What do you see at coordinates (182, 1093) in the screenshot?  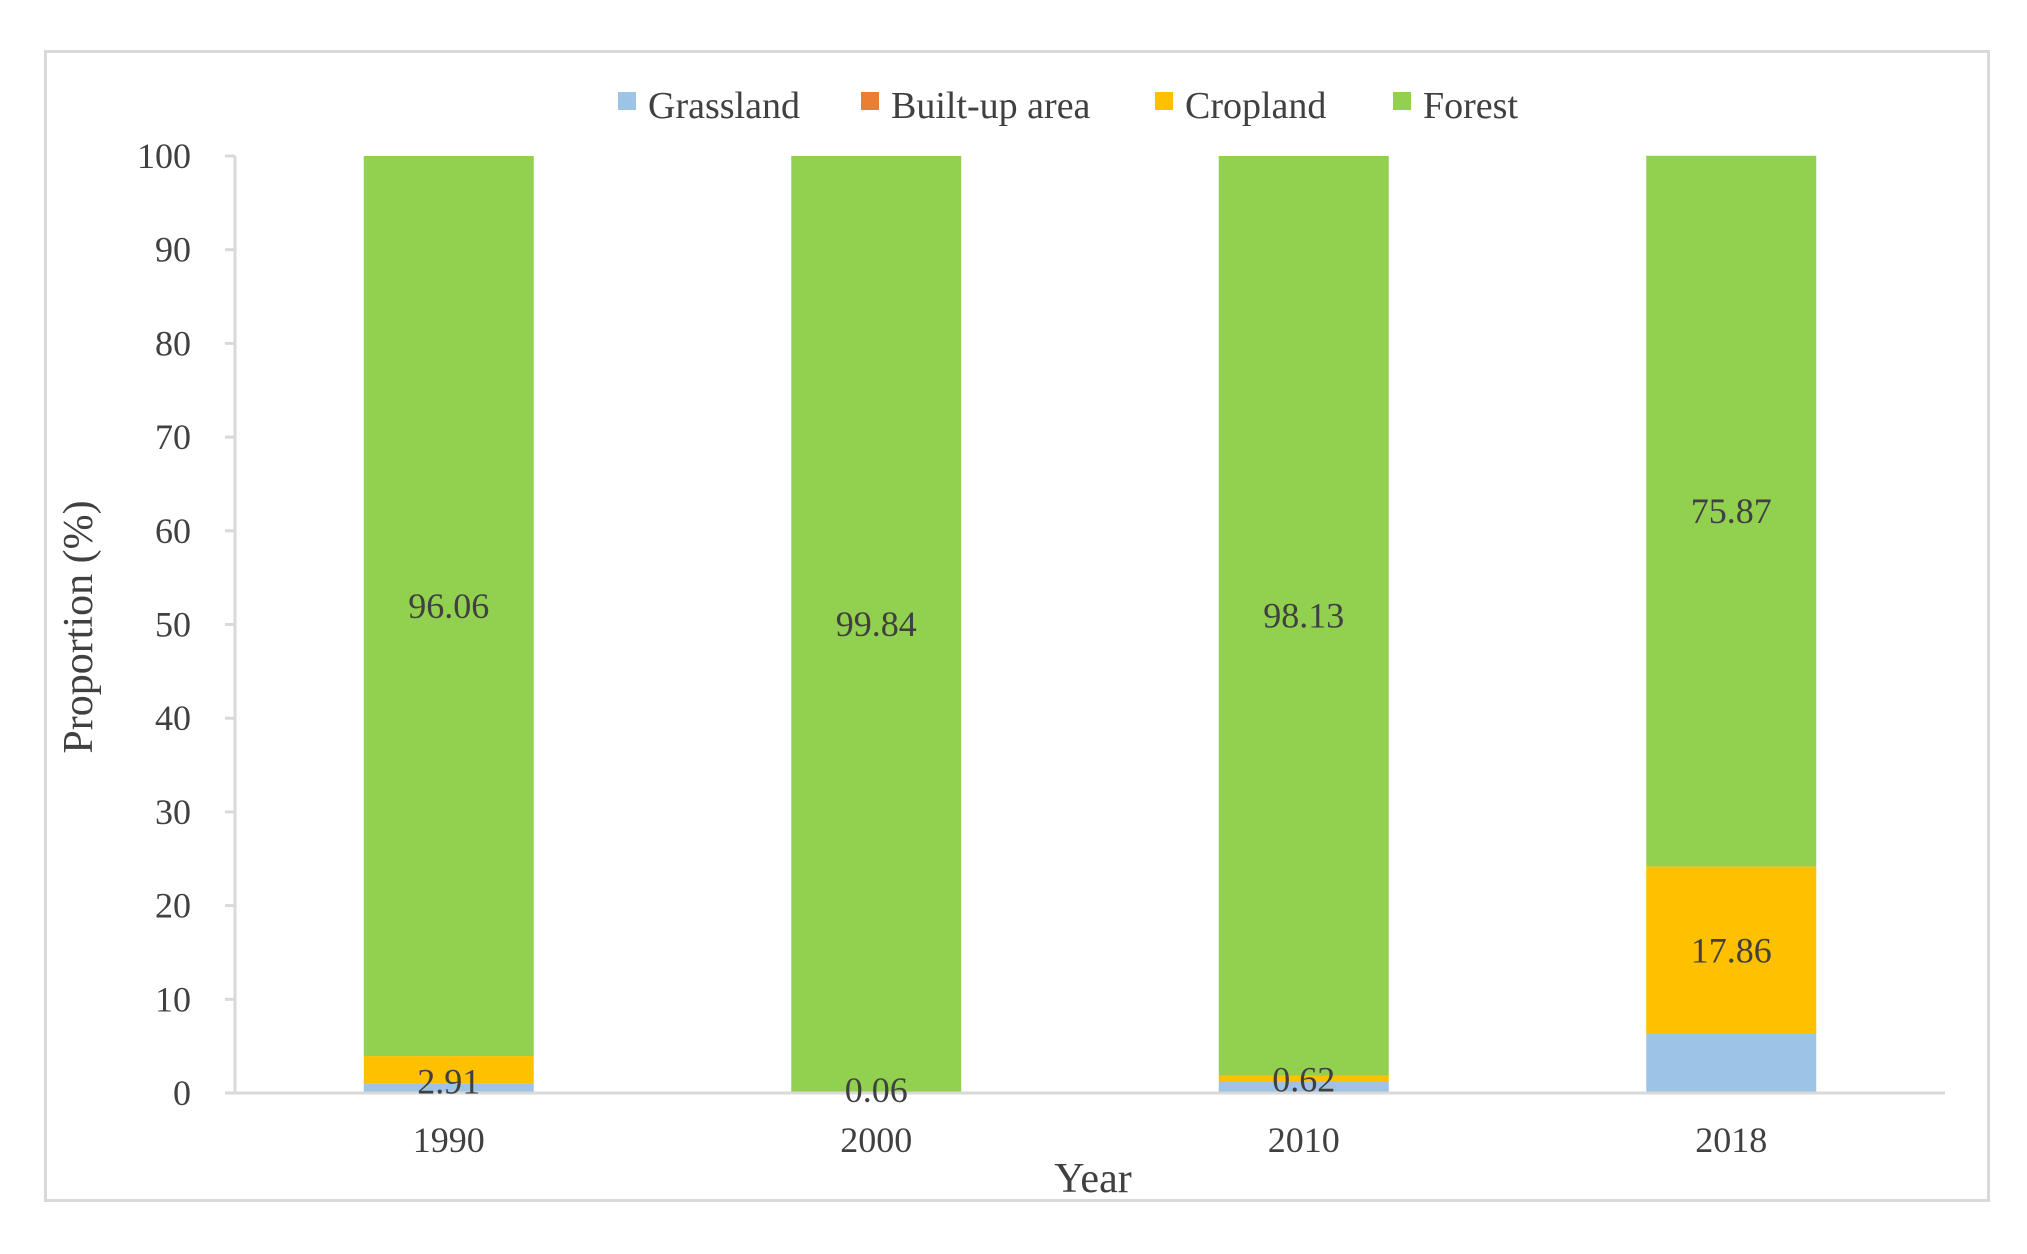 I see `y-tick-label: 0` at bounding box center [182, 1093].